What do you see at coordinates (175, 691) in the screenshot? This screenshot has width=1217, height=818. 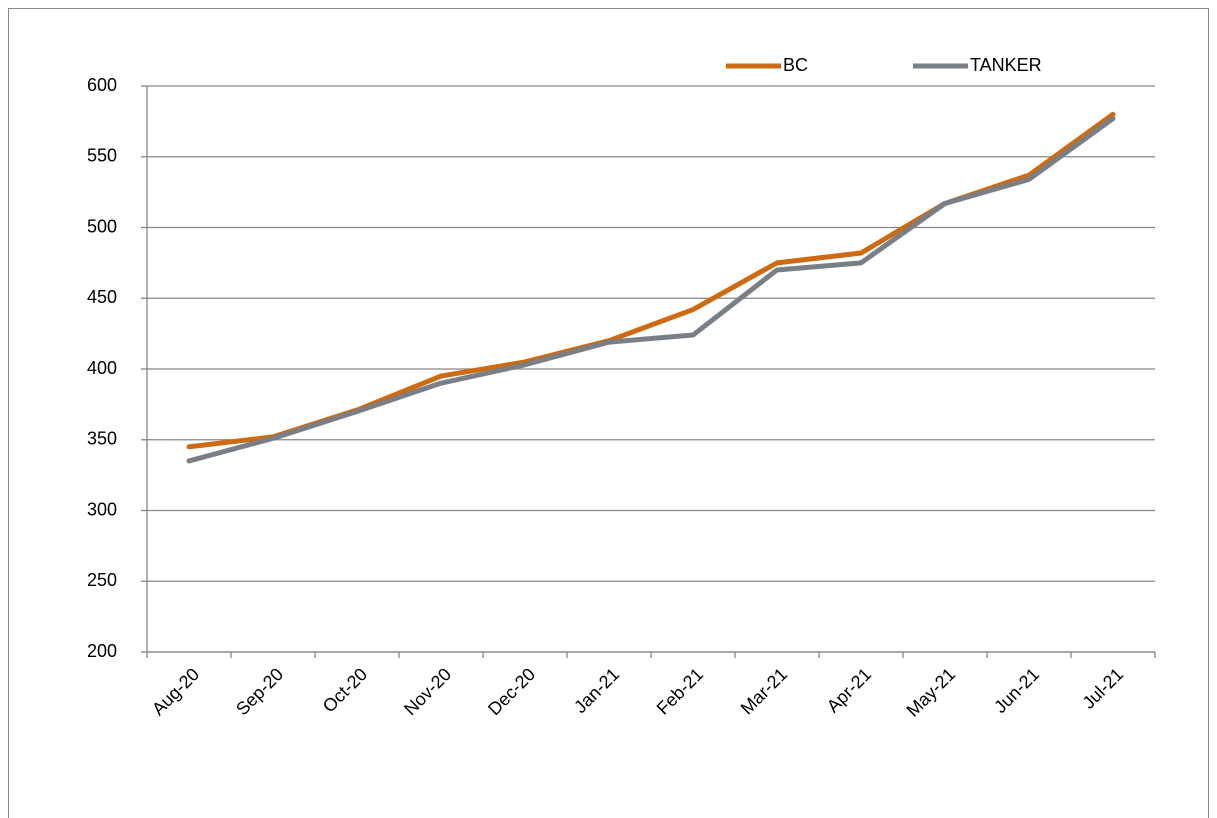 I see `x-tick-label: Aug-20` at bounding box center [175, 691].